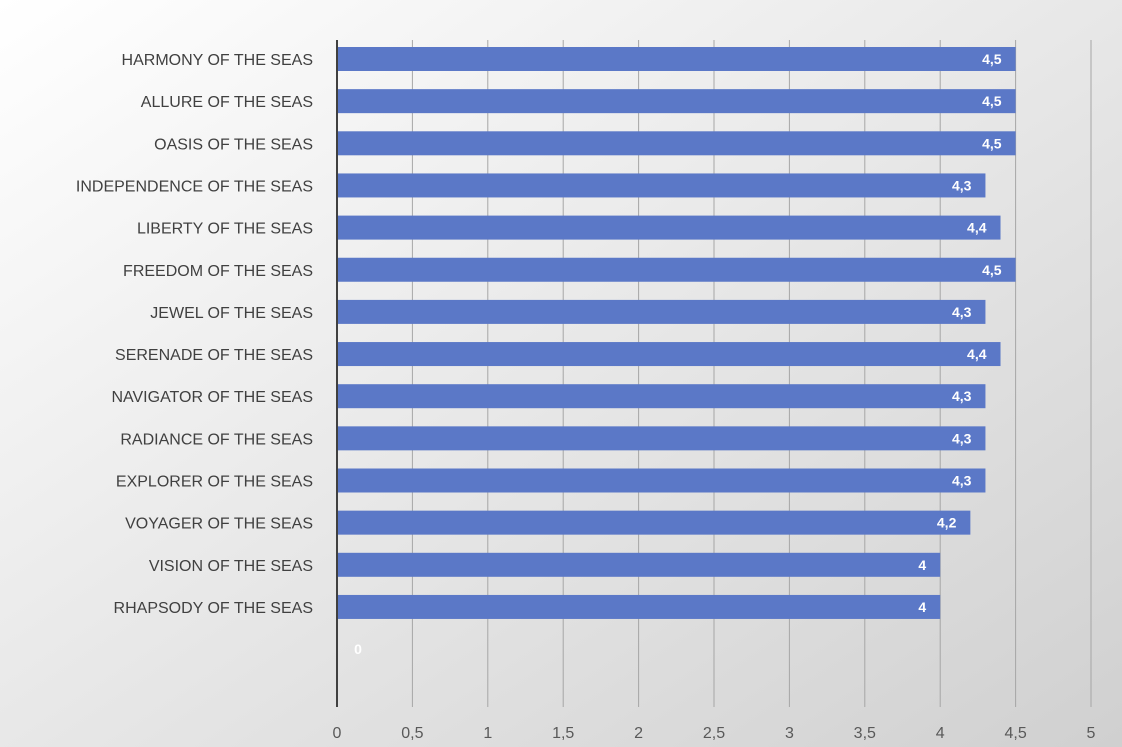 The height and width of the screenshot is (747, 1122). I want to click on category-label: ALLURE OF THE SEAS, so click(227, 102).